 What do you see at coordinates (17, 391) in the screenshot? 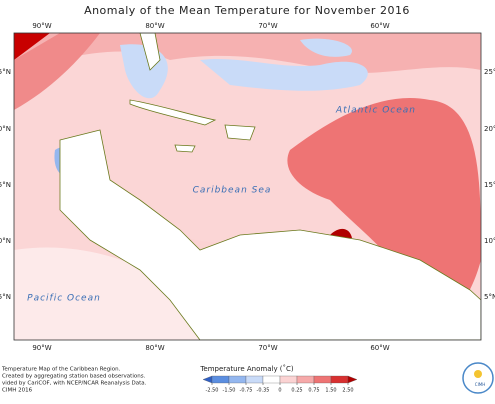
I see `credit-line: CIMH 2016` at bounding box center [17, 391].